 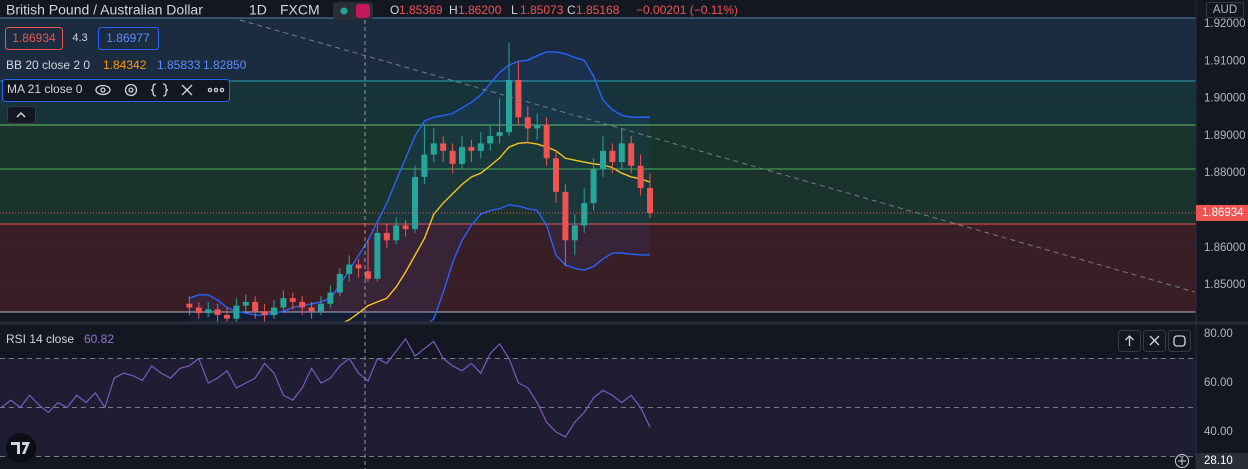 I want to click on collapse-button, so click(x=21, y=115).